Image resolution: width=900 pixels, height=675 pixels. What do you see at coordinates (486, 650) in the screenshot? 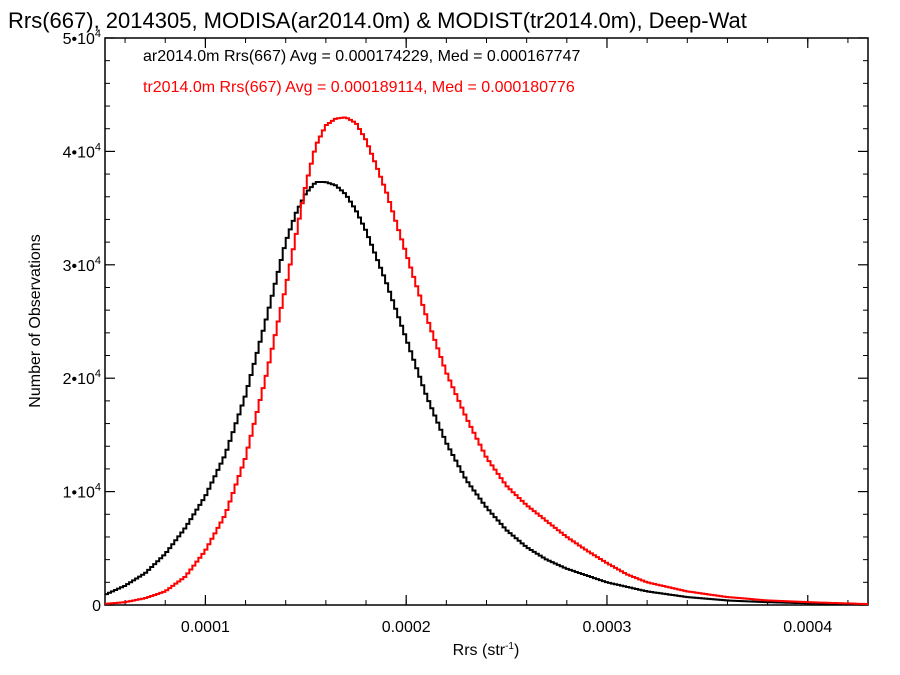
I see `x-axis-label: Rrs (str-1)` at bounding box center [486, 650].